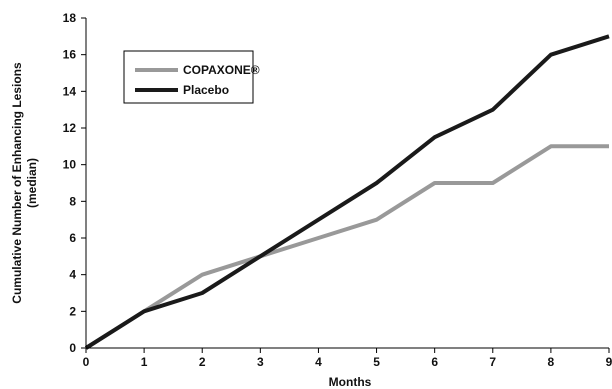 This screenshot has width=612, height=389. What do you see at coordinates (492, 362) in the screenshot?
I see `x-tick-label: 7` at bounding box center [492, 362].